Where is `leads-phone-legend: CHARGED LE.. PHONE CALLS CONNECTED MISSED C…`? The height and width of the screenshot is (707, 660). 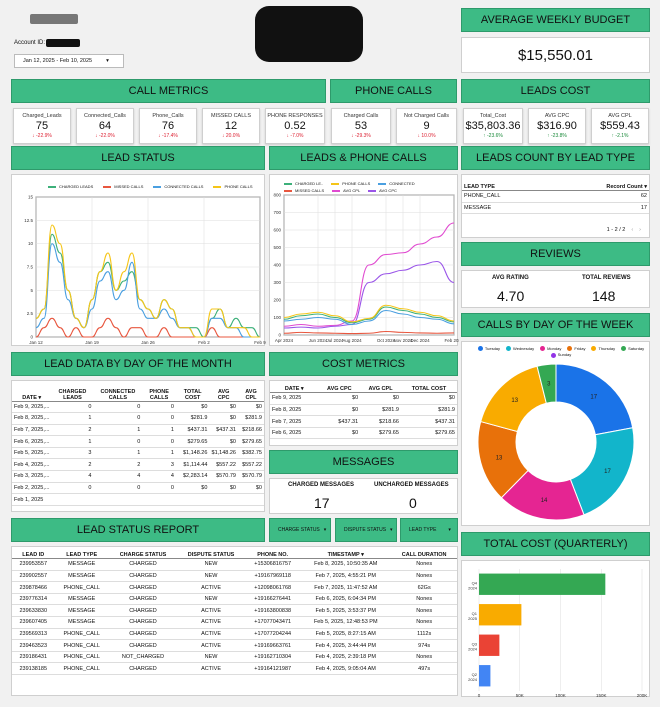 leads-phone-legend: CHARGED LE.. PHONE CALLS CONNECTED MISSED C… is located at coordinates (369, 187).